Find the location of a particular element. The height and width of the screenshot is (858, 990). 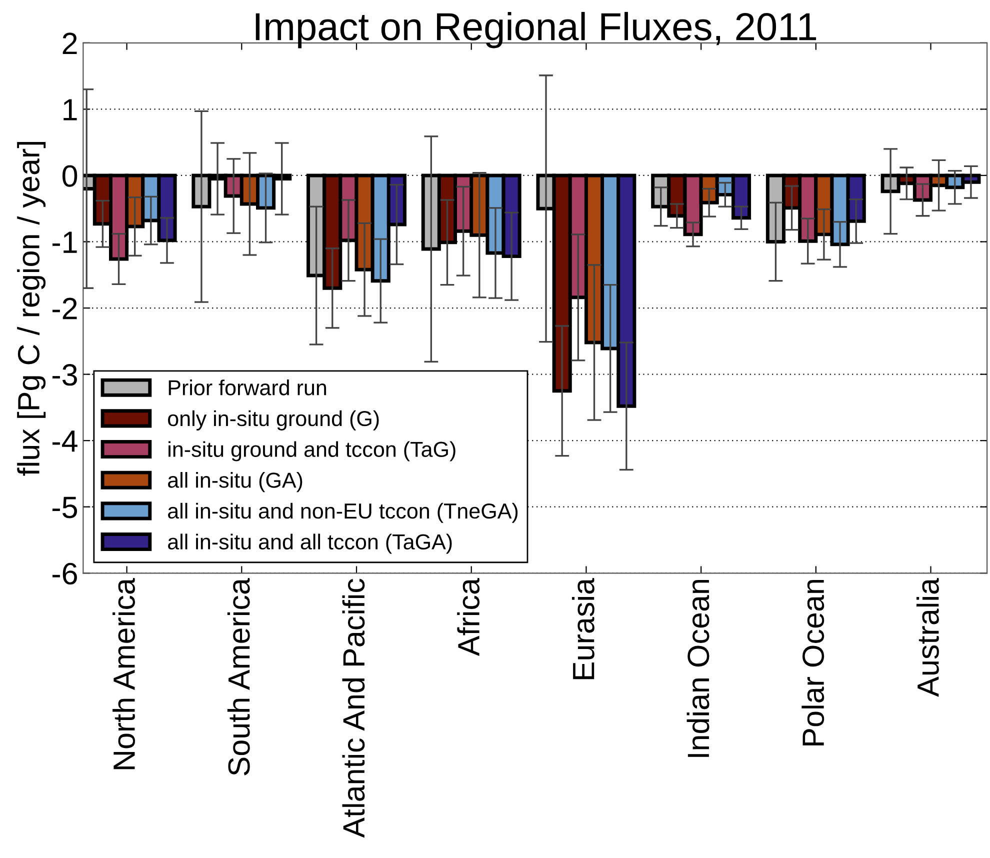

x-tick-label: Eurasia is located at coordinates (583, 629).